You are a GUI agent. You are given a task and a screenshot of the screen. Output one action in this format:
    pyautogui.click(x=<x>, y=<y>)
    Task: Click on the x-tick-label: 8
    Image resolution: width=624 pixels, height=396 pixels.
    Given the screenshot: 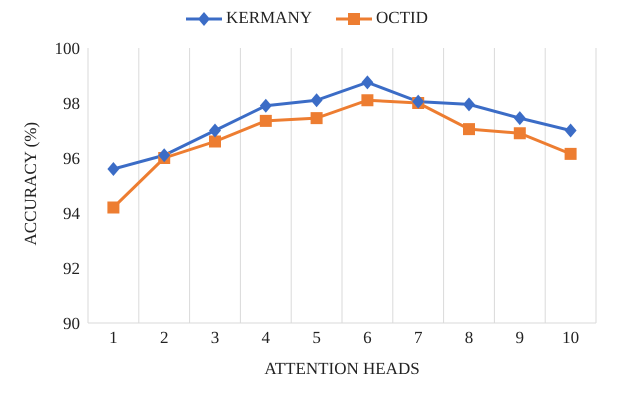 What is the action you would take?
    pyautogui.click(x=469, y=338)
    